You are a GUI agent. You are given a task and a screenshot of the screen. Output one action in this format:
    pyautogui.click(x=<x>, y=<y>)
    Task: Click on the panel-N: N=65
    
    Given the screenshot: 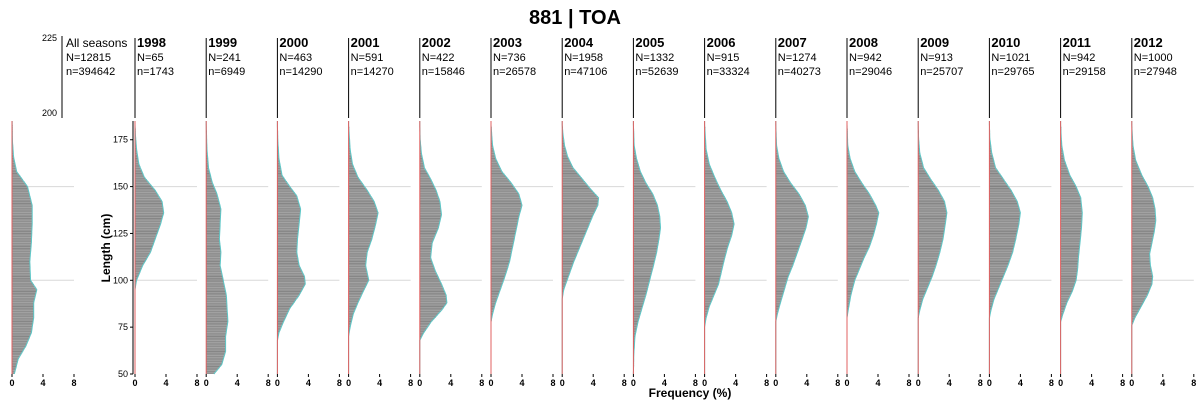 What is the action you would take?
    pyautogui.click(x=150, y=58)
    